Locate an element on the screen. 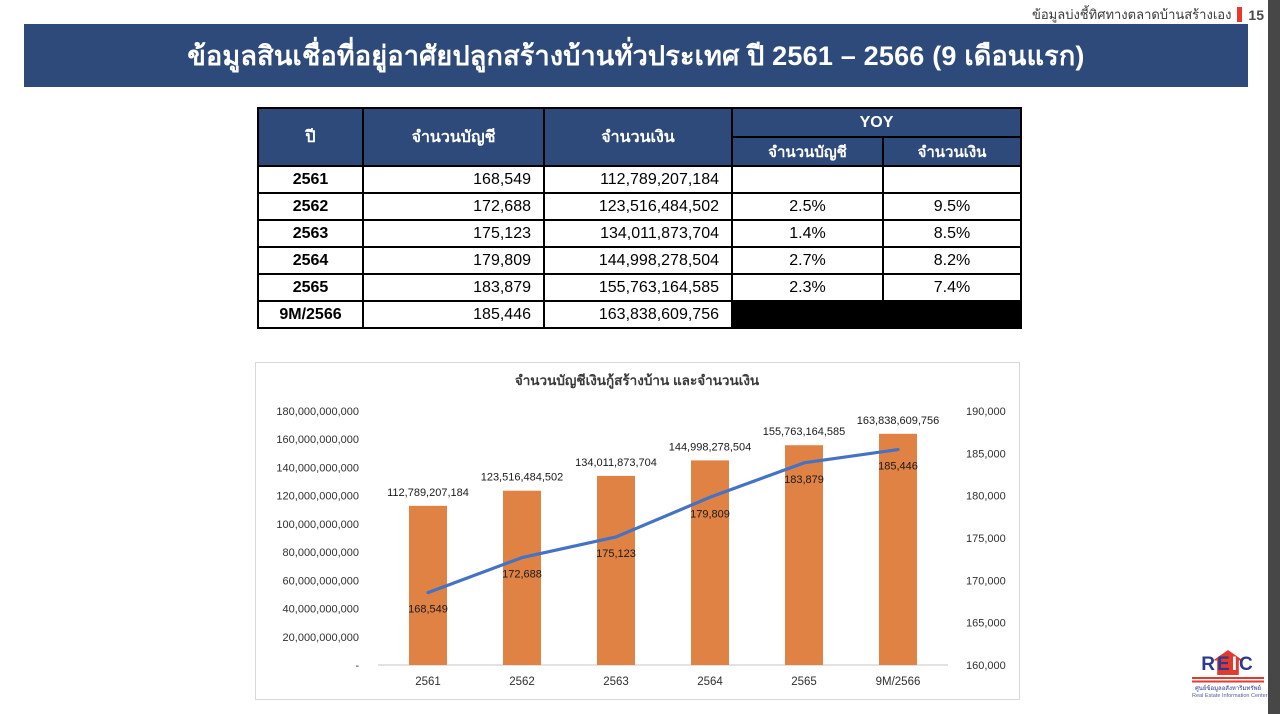 The height and width of the screenshot is (714, 1280). table-row: 2562 172,688 123,516,484,502 2.5% 9.5% is located at coordinates (640, 206).